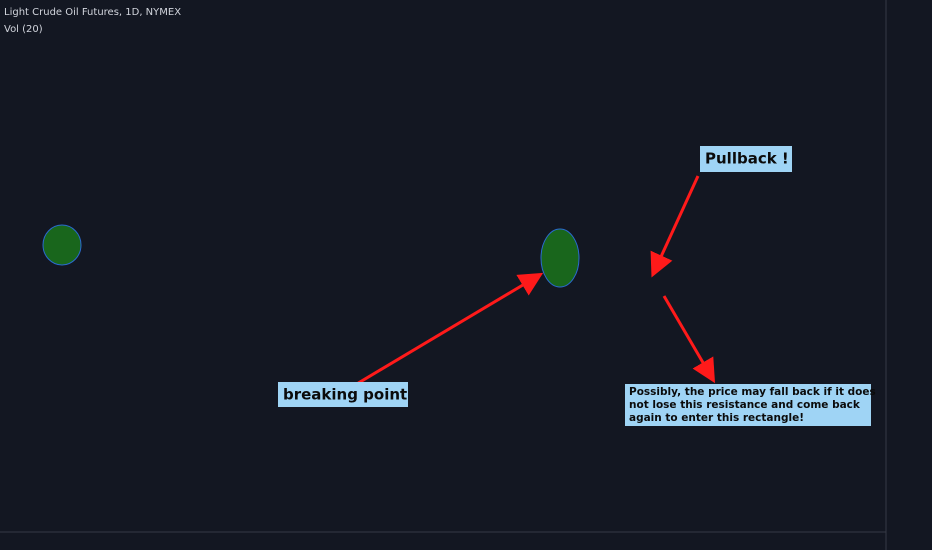  Describe the element at coordinates (92, 12) in the screenshot. I see `chart-title: Light Crude Oil Futures, 1D, NYMEX` at that location.